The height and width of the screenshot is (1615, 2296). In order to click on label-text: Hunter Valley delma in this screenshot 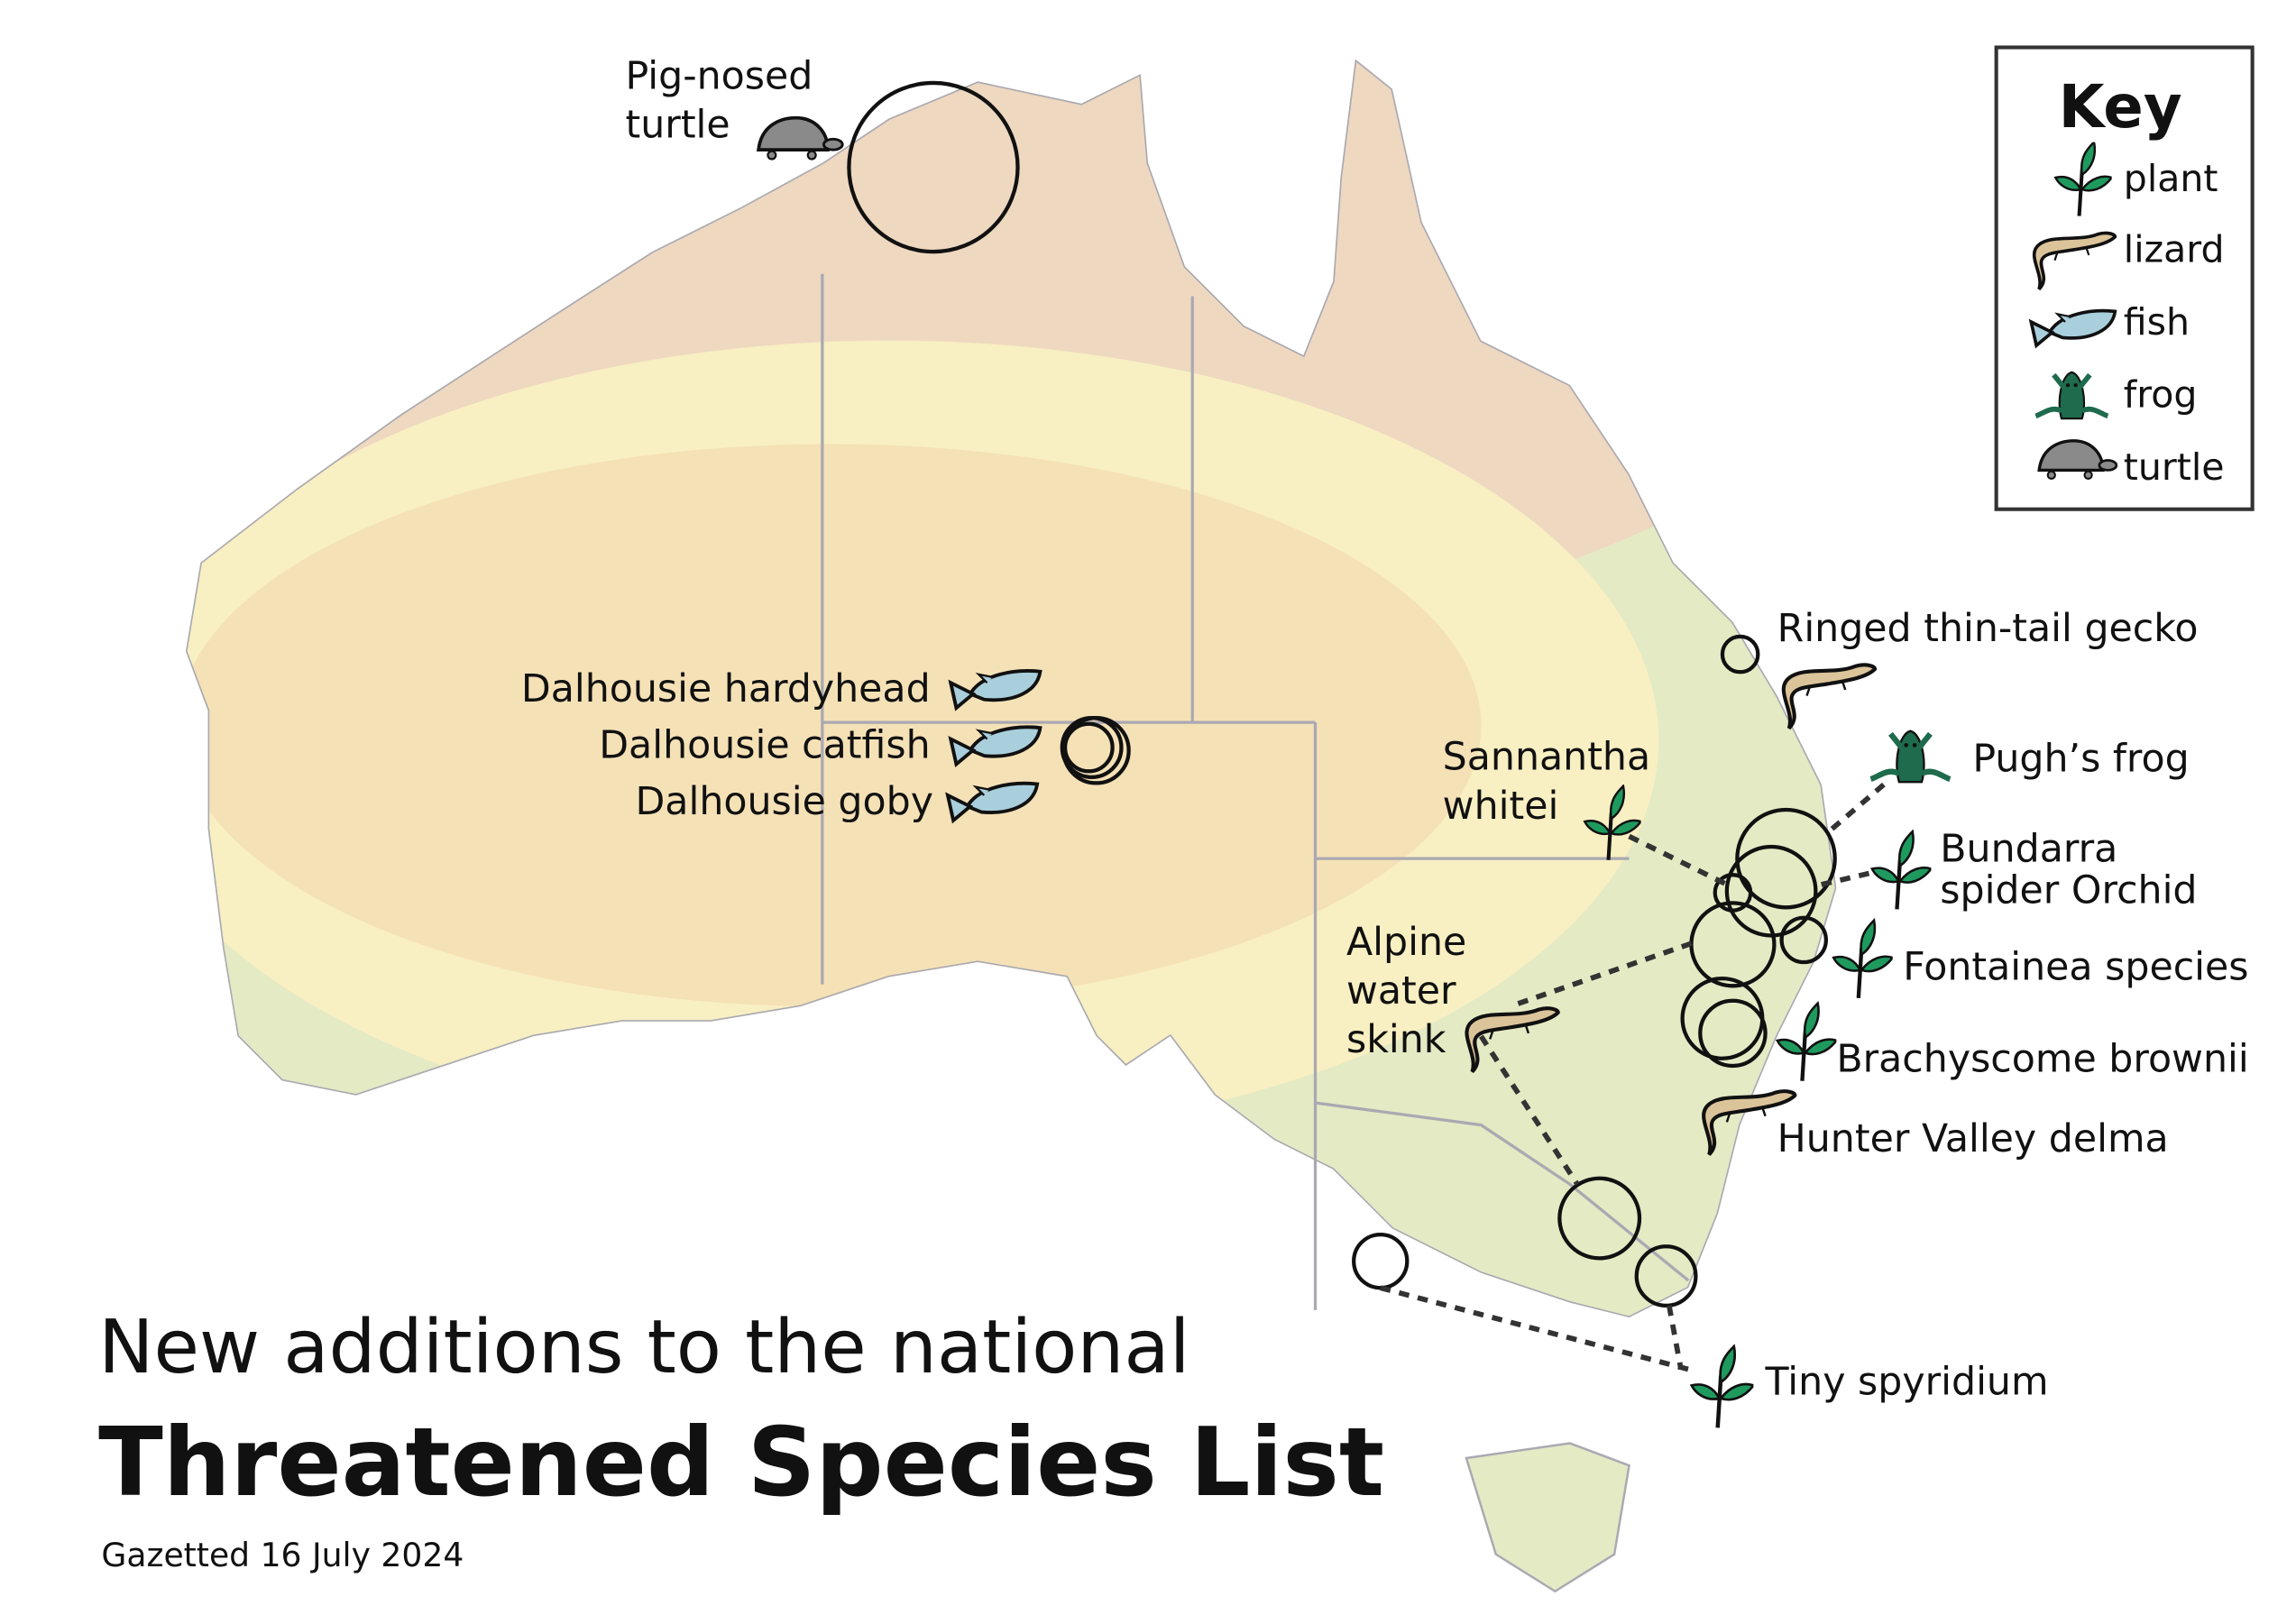, I will do `click(1973, 1138)`.